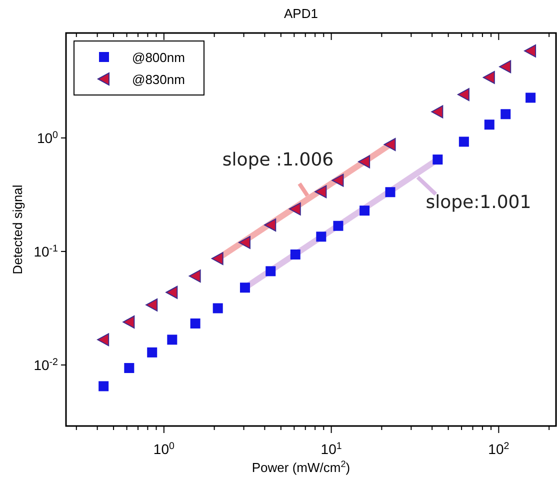 The image size is (557, 480). I want to click on y-tick-label: 10$^{0}$, so click(47, 137).